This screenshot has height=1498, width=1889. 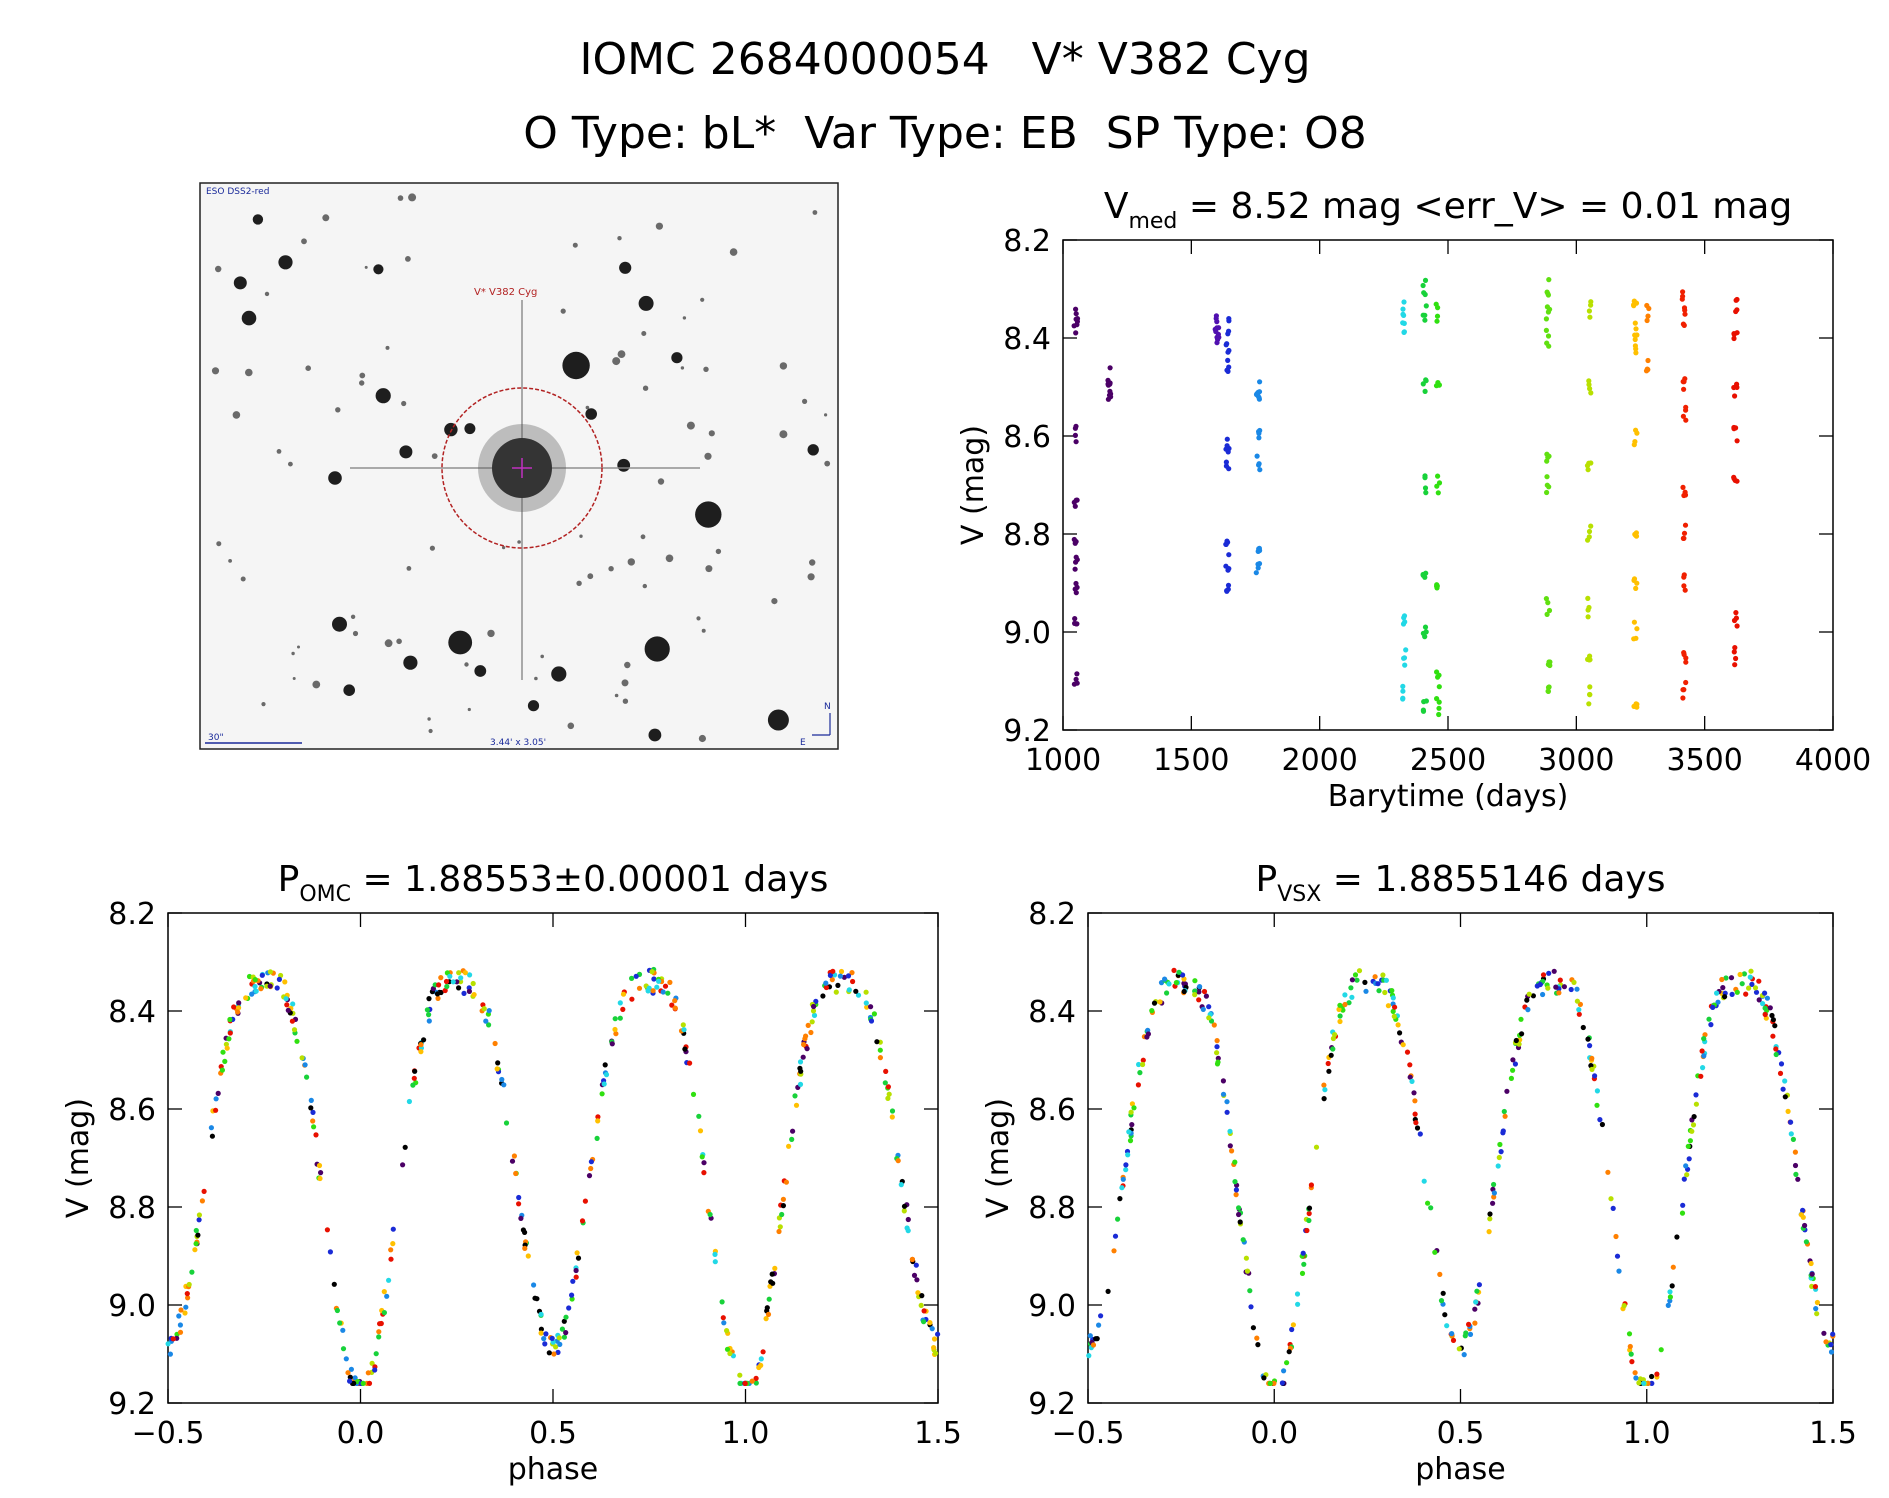 I want to click on x-axis-label: Barytime (days), so click(x=1448, y=796).